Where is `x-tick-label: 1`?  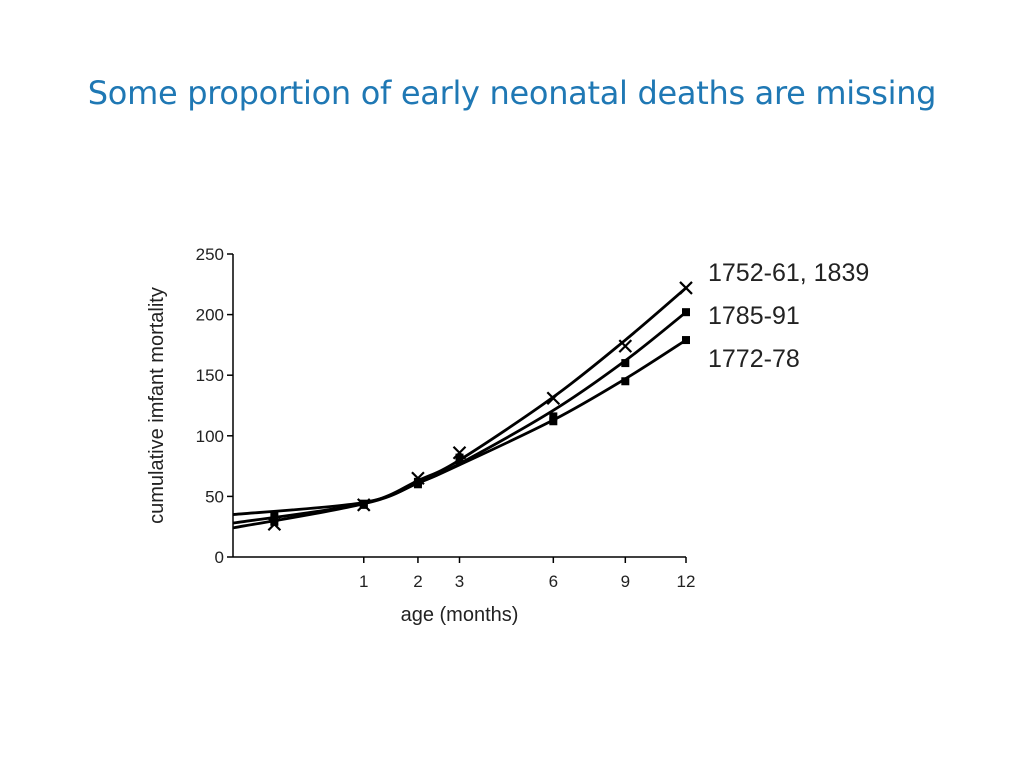
x-tick-label: 1 is located at coordinates (363, 581).